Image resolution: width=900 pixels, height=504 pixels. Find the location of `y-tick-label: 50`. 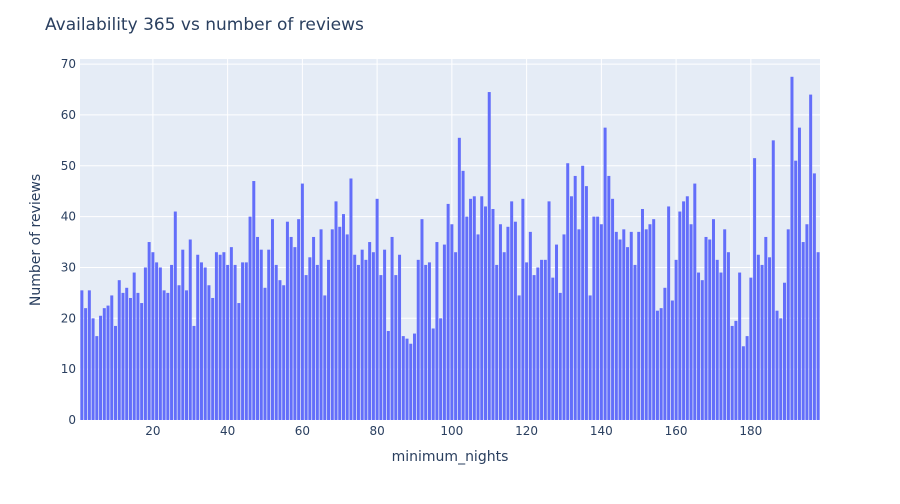

y-tick-label: 50 is located at coordinates (68, 166).